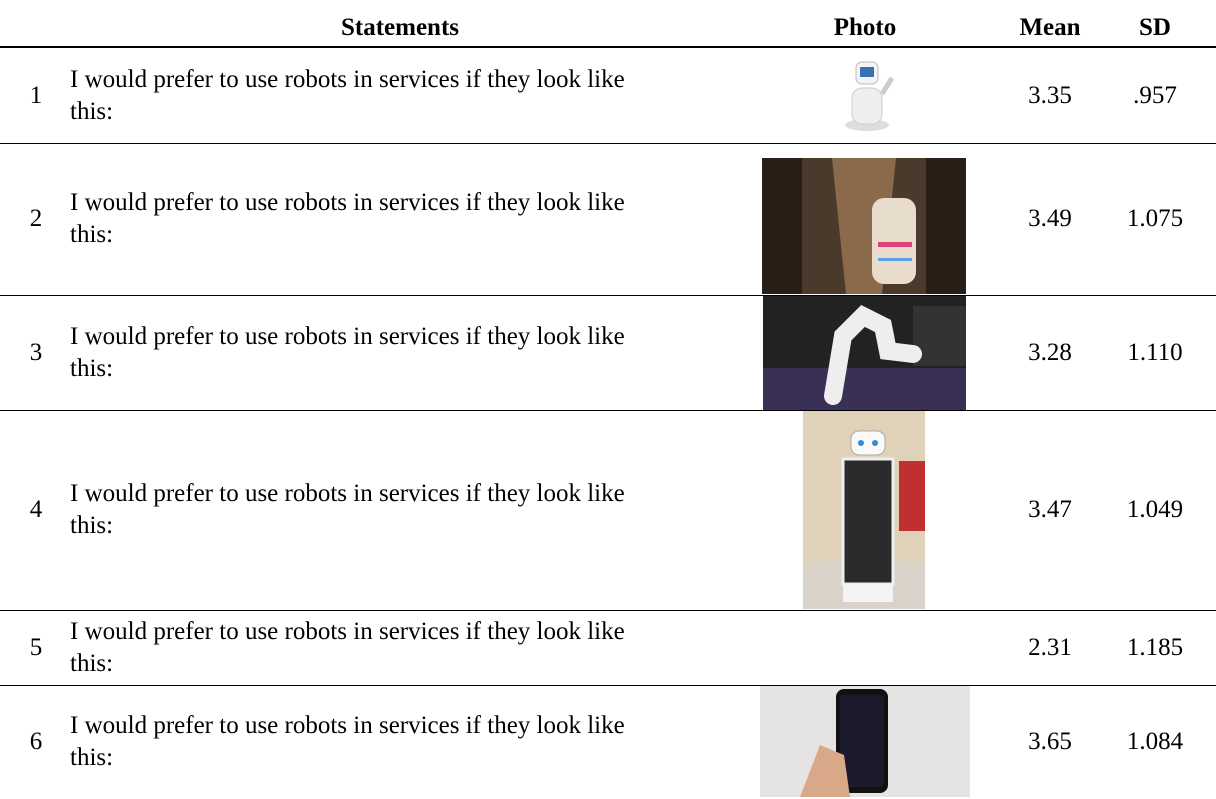 The width and height of the screenshot is (1216, 799). Describe the element at coordinates (1050, 218) in the screenshot. I see `mean: 3.49` at that location.